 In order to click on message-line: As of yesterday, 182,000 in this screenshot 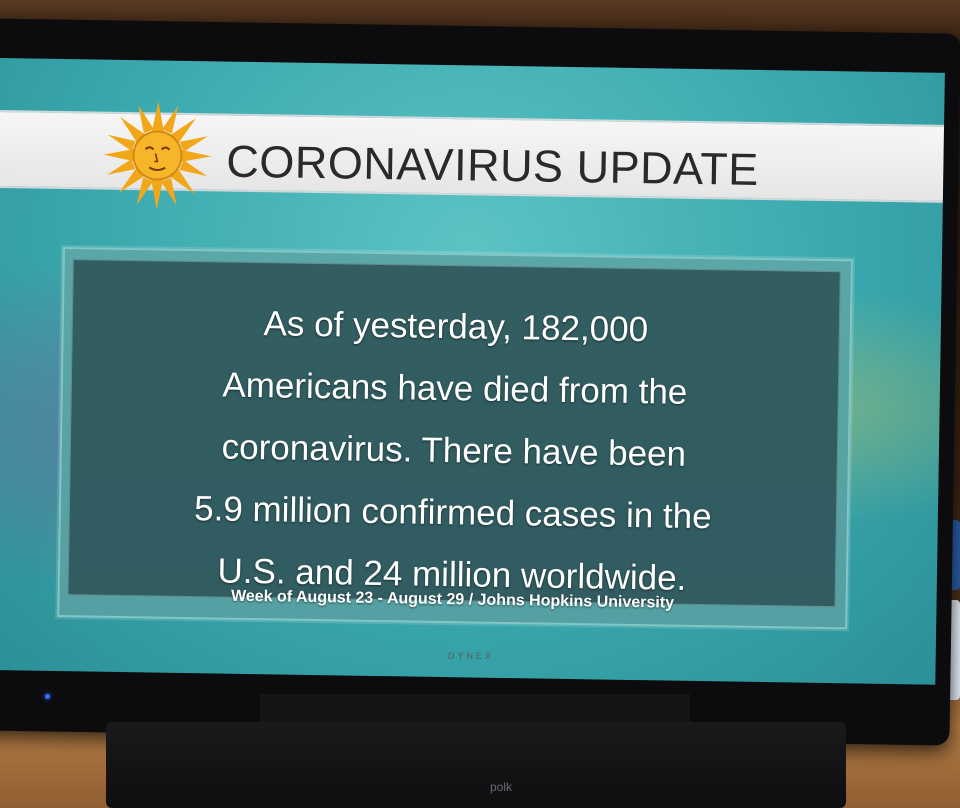, I will do `click(456, 327)`.